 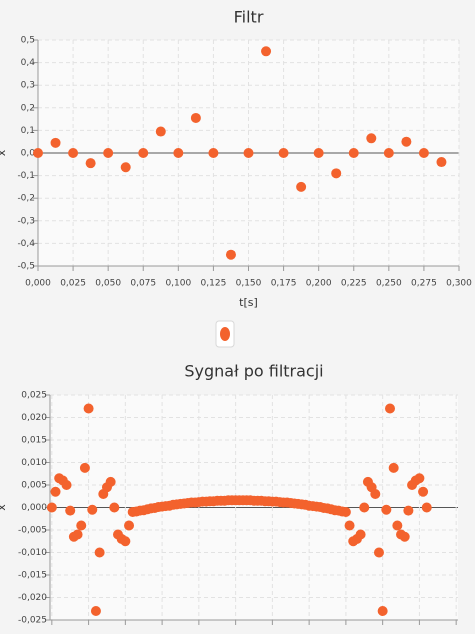 I want to click on y-tick-label: -0,4, so click(x=26, y=244).